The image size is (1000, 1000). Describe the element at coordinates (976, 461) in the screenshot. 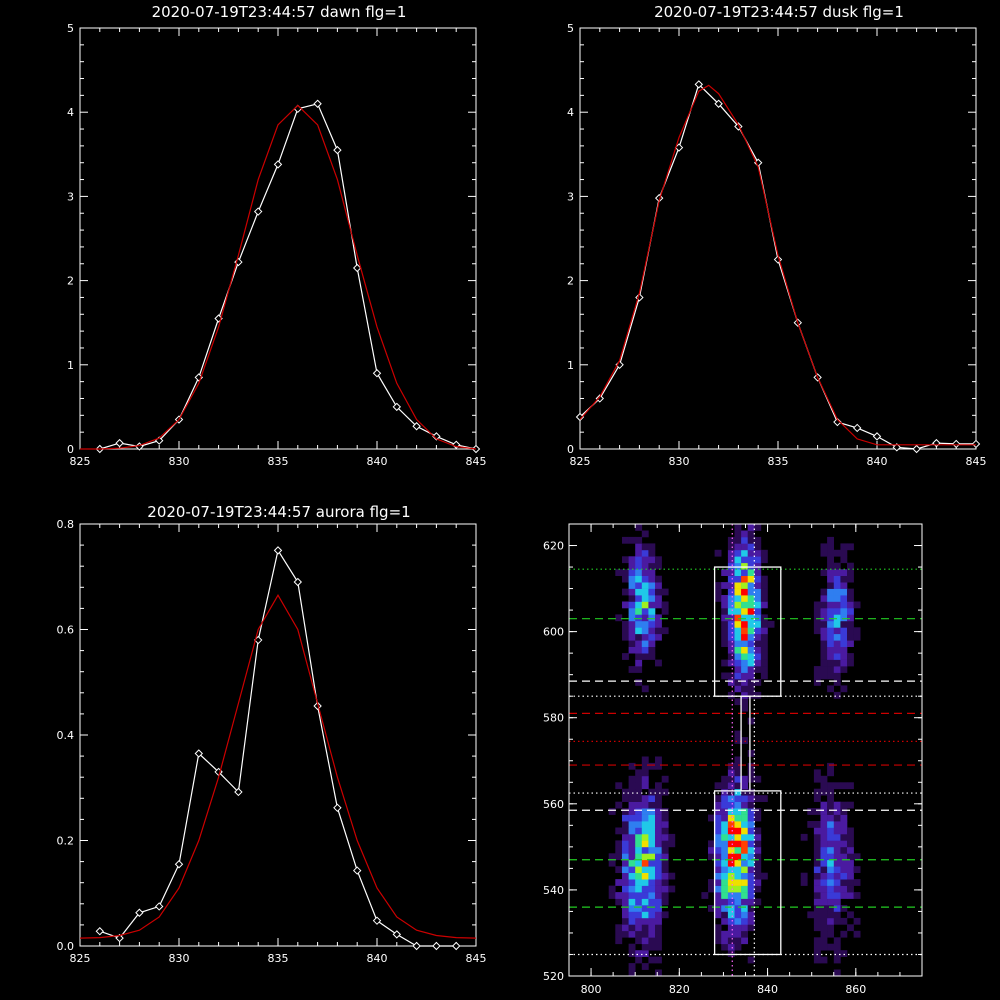

I see `dusk-x-tick-label: 845` at that location.